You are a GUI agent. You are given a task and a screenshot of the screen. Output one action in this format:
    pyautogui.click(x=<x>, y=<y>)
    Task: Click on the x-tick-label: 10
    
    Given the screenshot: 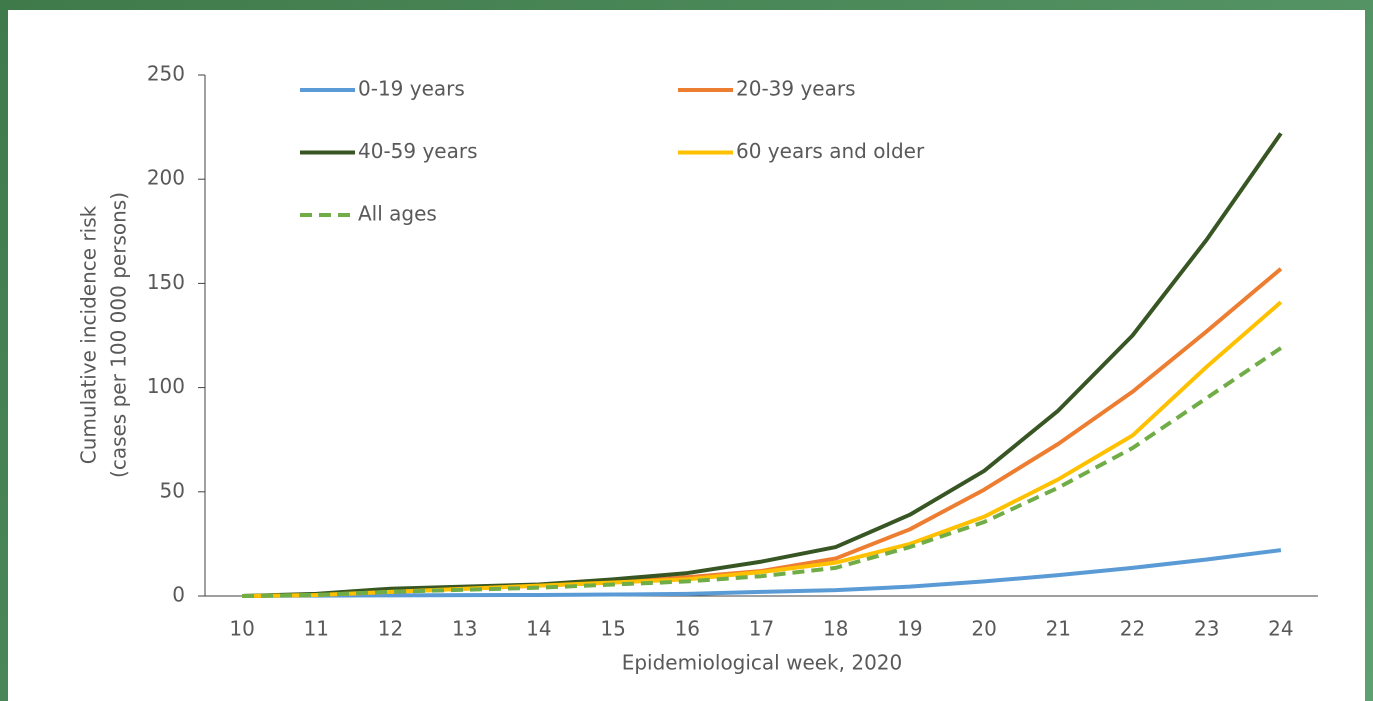 What is the action you would take?
    pyautogui.click(x=241, y=629)
    